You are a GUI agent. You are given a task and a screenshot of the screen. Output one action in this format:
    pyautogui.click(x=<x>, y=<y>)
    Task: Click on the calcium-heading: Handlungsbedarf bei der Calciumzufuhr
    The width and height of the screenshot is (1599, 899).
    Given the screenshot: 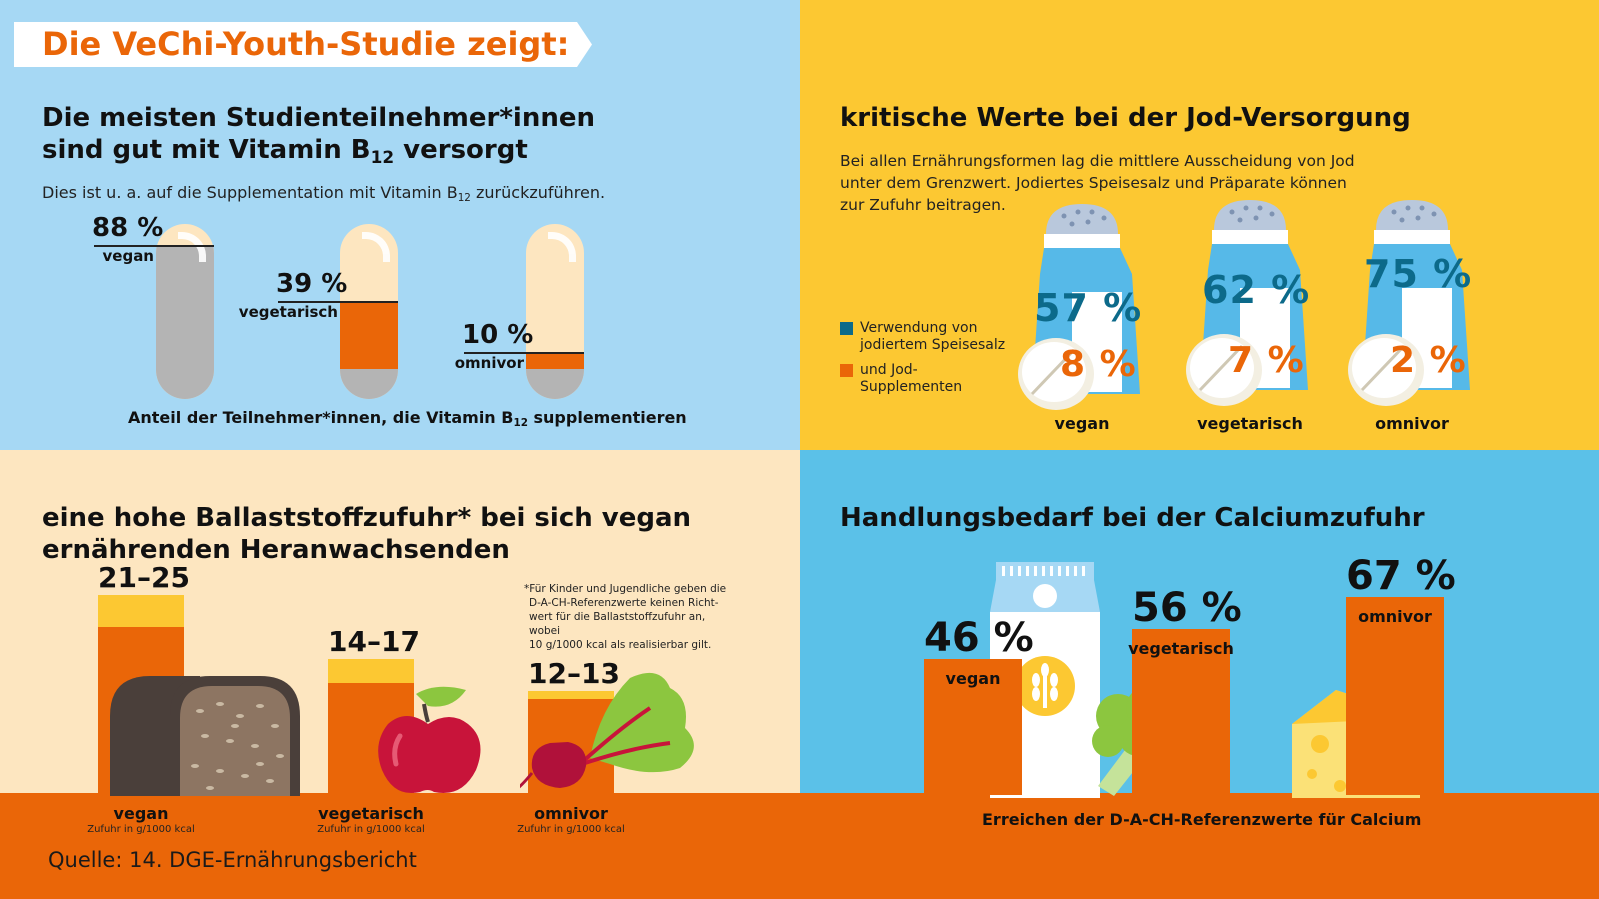 What is the action you would take?
    pyautogui.click(x=1132, y=518)
    